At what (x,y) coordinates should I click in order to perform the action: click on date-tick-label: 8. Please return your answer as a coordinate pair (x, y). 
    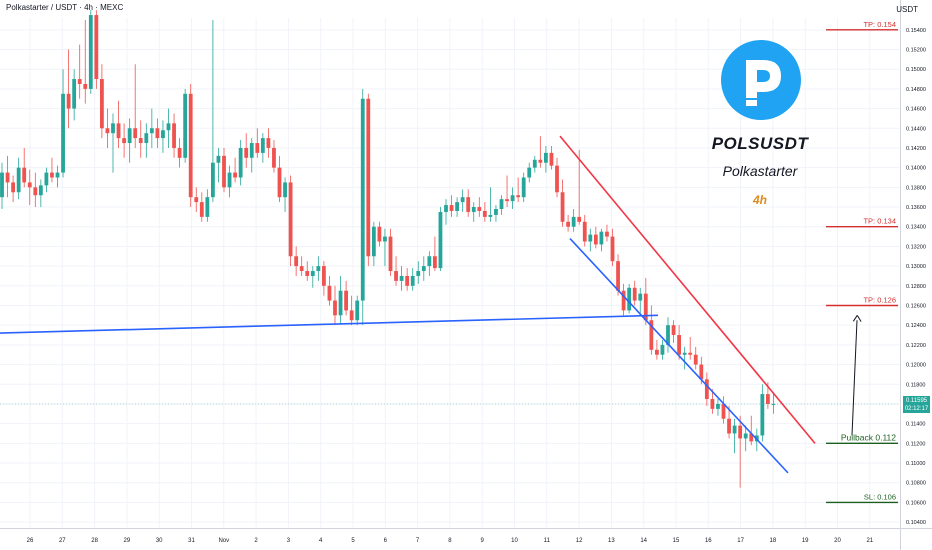
    Looking at the image, I should click on (450, 541).